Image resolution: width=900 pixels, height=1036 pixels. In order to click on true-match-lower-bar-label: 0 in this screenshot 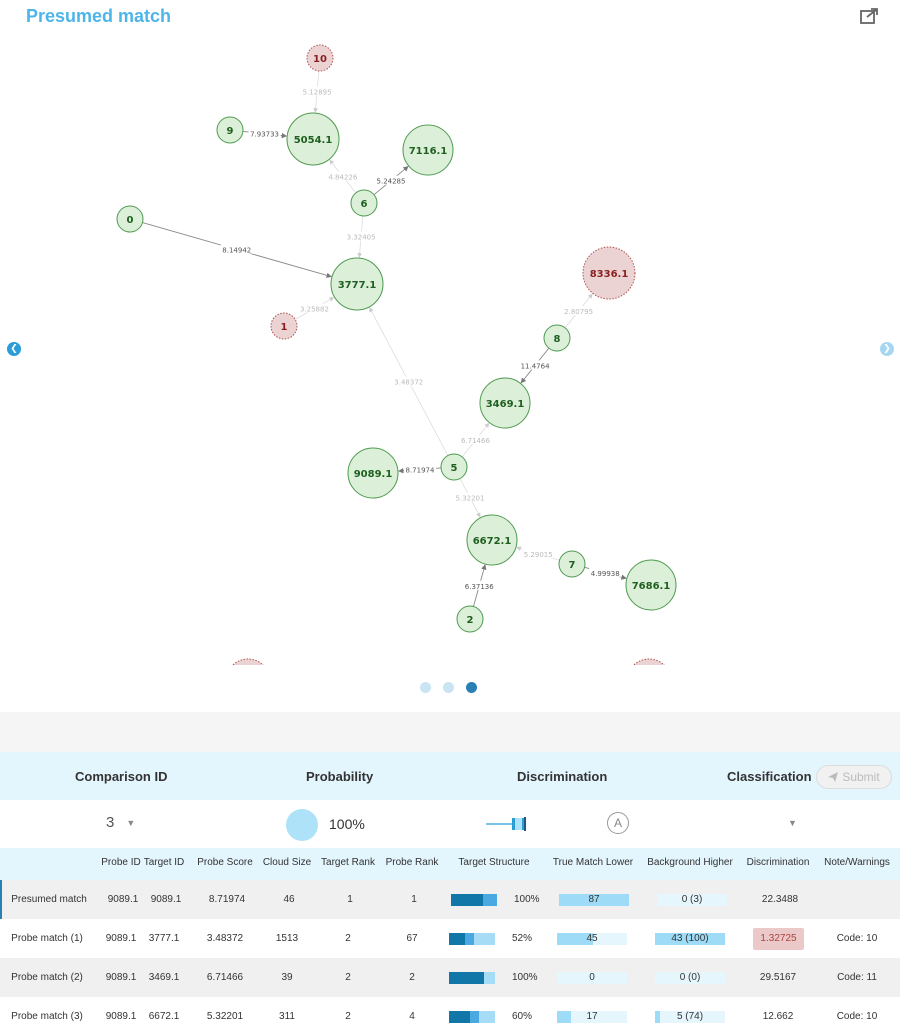, I will do `click(592, 977)`.